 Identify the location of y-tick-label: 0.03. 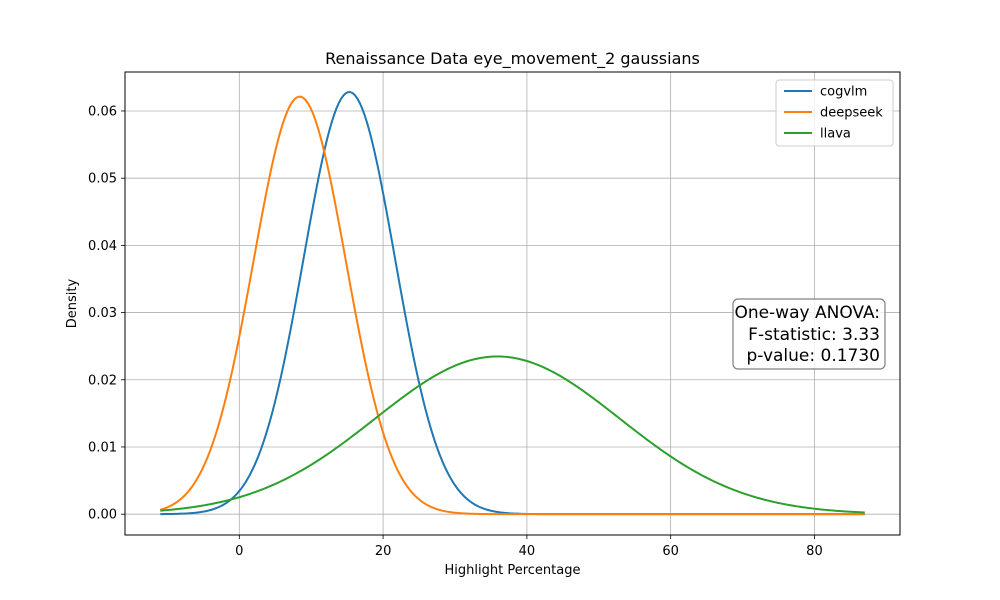
(102, 313).